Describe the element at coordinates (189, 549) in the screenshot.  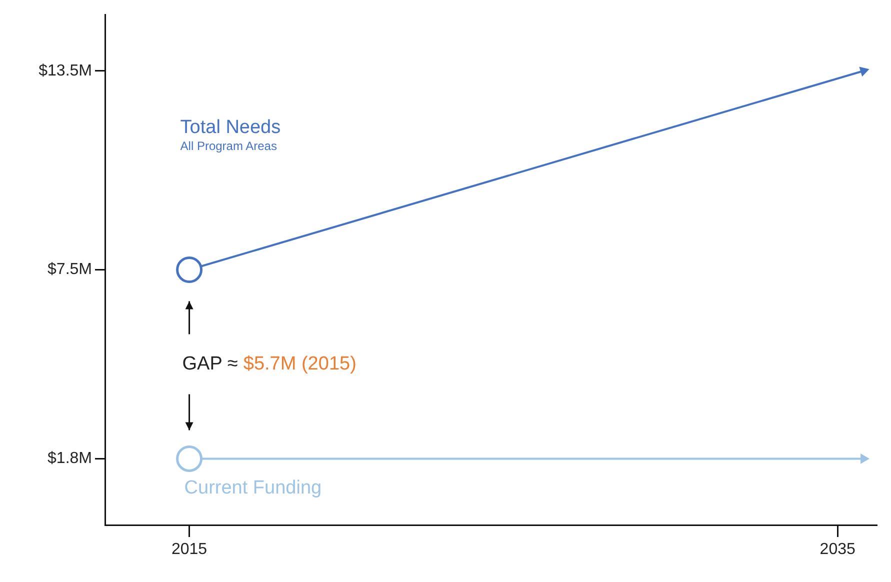
I see `x-tick-label: 2015` at that location.